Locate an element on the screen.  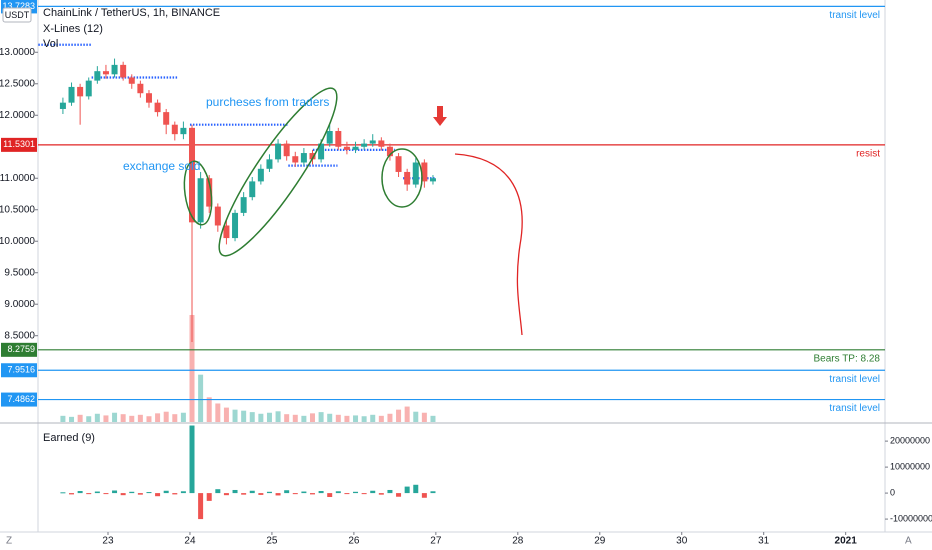
indicator-label: Vol is located at coordinates (50, 44).